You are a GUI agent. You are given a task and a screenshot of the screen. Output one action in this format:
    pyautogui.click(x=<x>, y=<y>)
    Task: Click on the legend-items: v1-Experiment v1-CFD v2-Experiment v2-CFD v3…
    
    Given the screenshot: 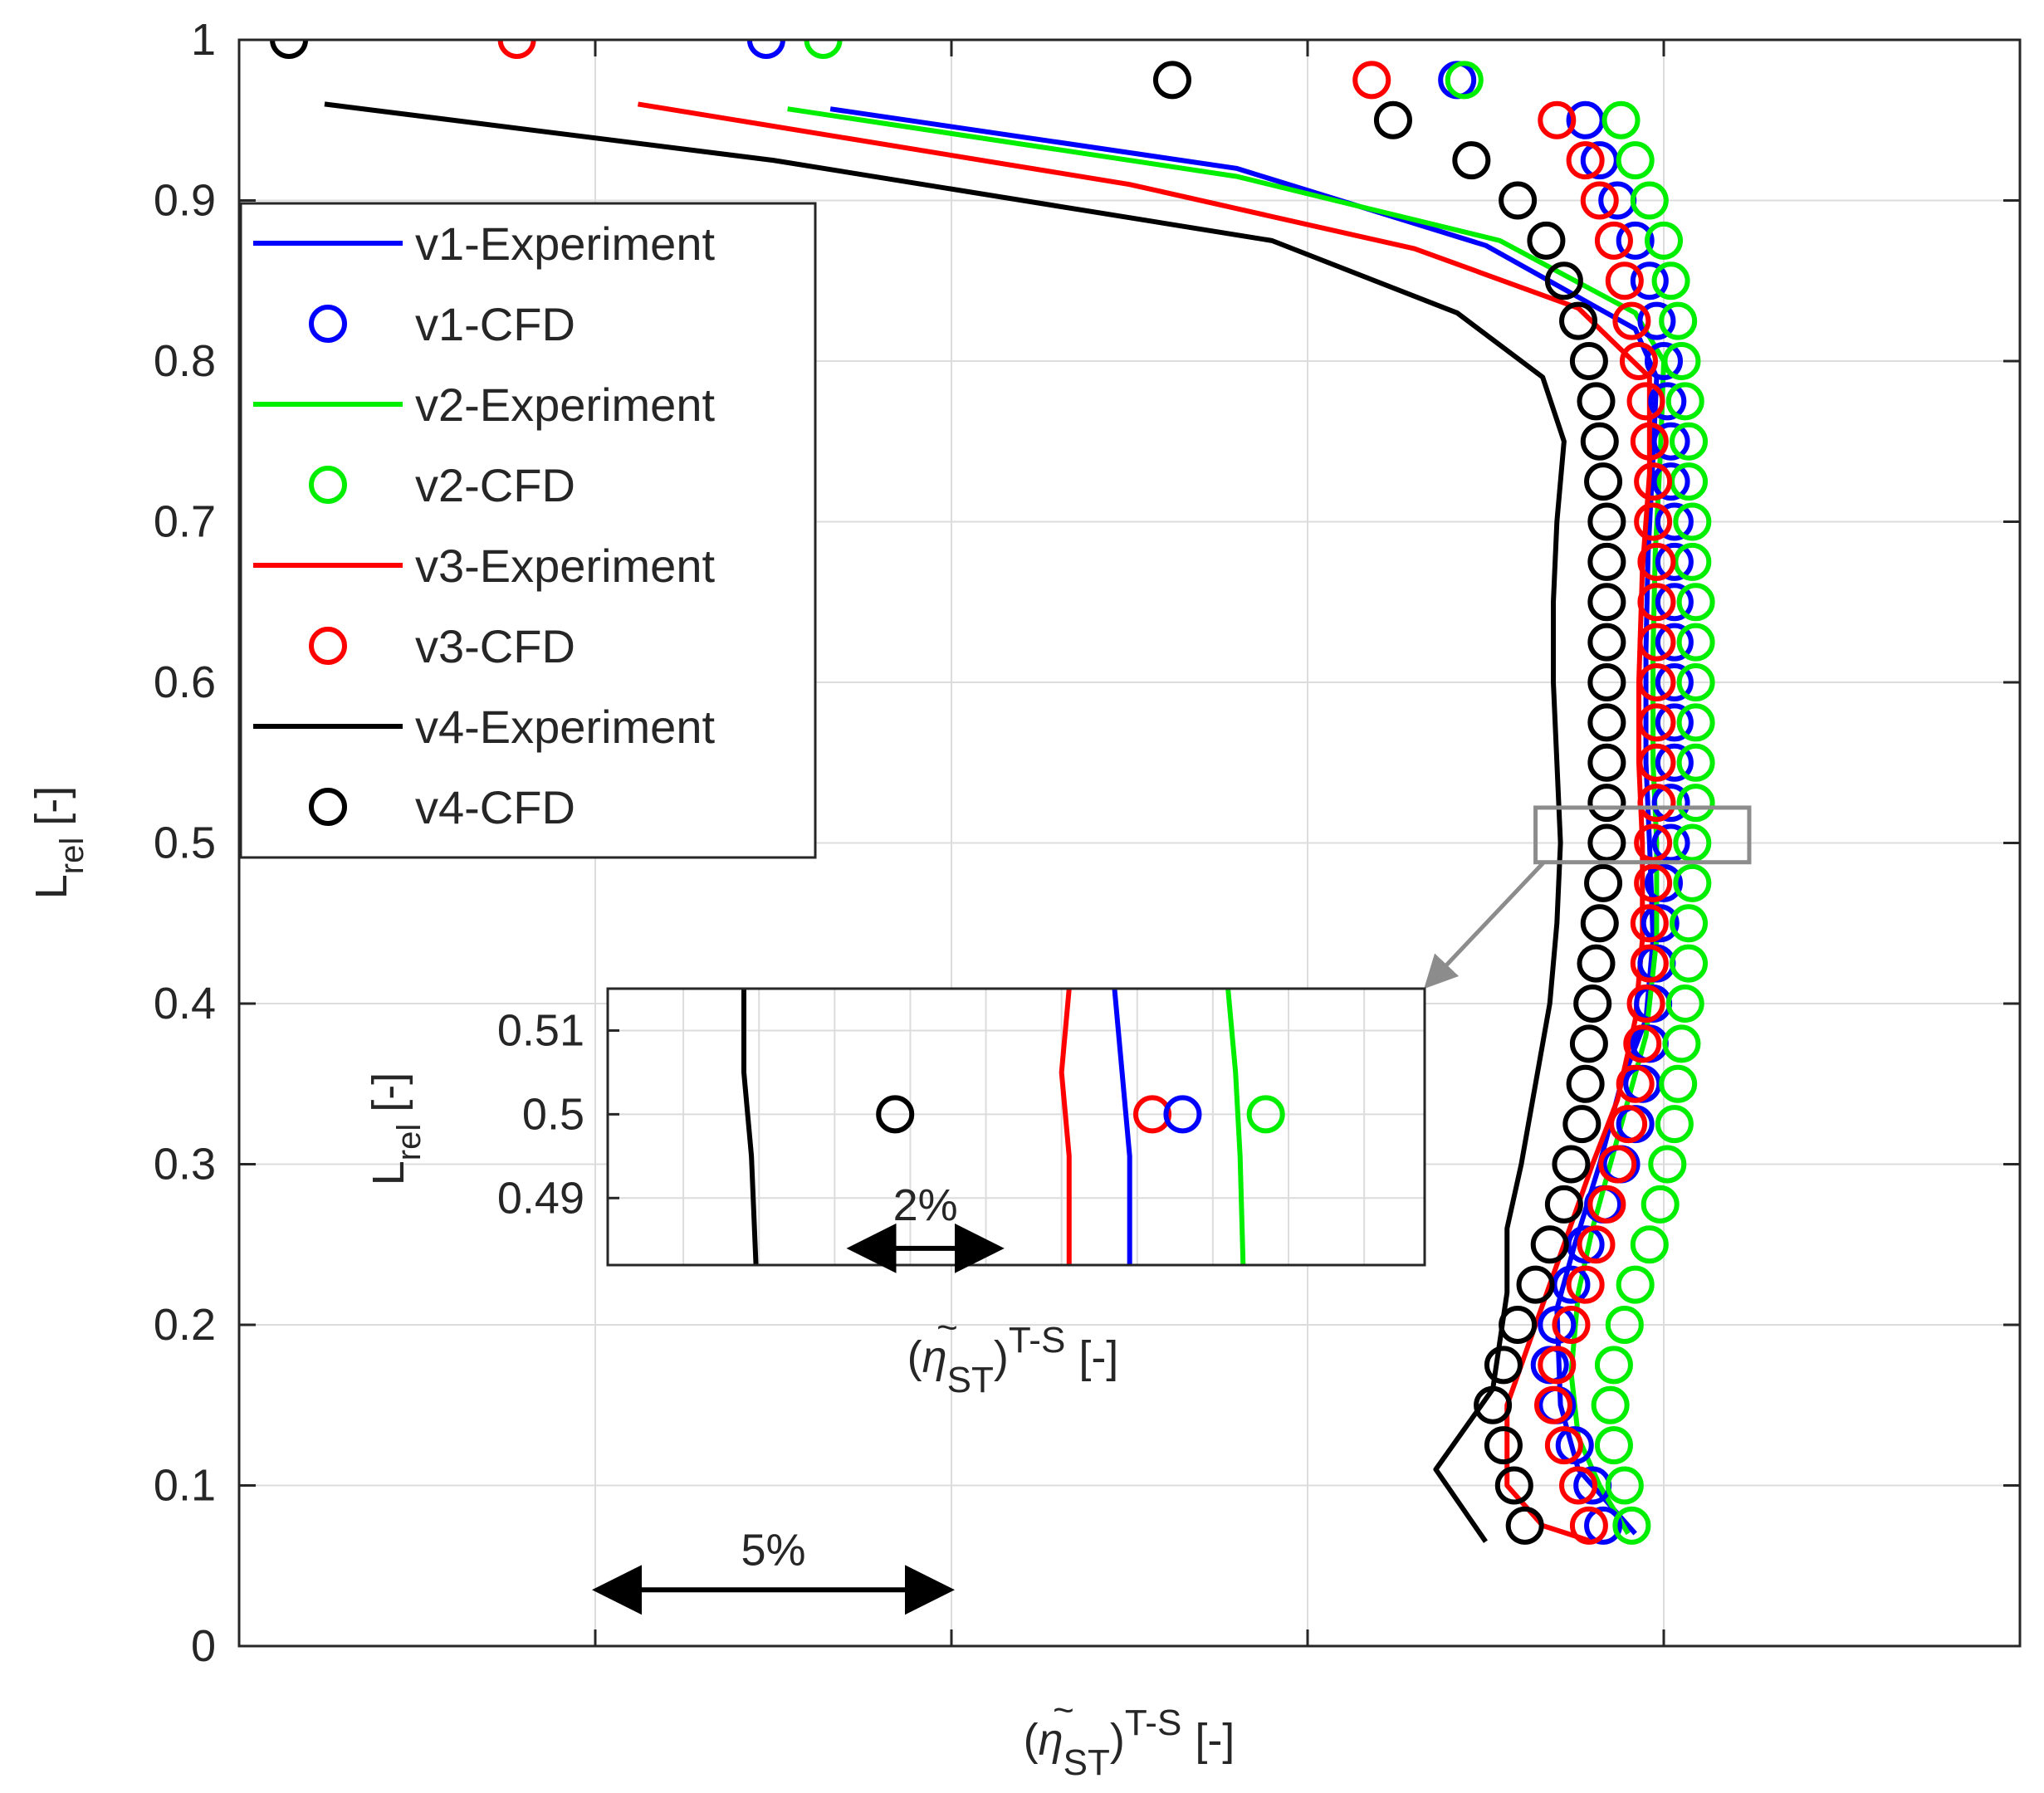 What is the action you would take?
    pyautogui.click(x=484, y=525)
    